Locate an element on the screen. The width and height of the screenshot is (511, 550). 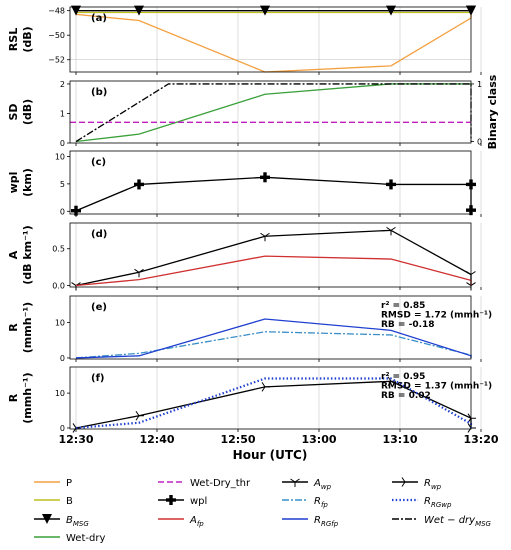
panel-label: (c) is located at coordinates (98, 162).